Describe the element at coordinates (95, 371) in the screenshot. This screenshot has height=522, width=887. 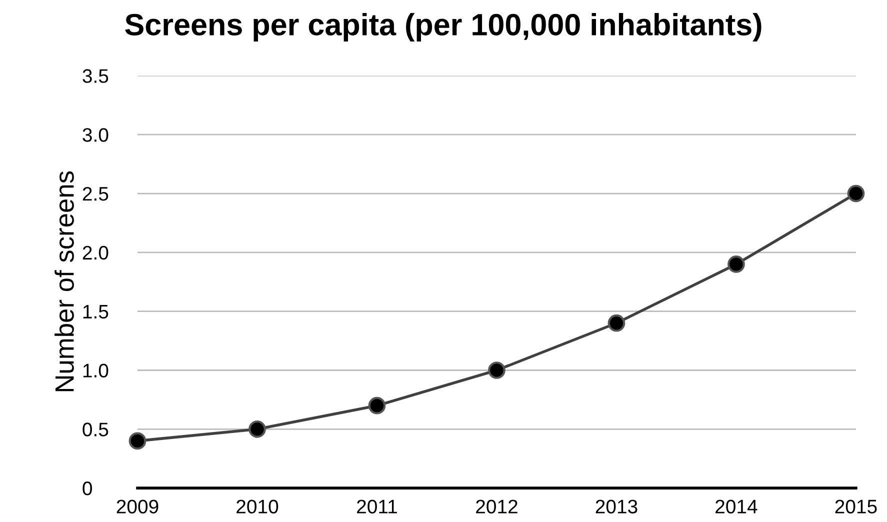
I see `y-tick-label: 1.0` at that location.